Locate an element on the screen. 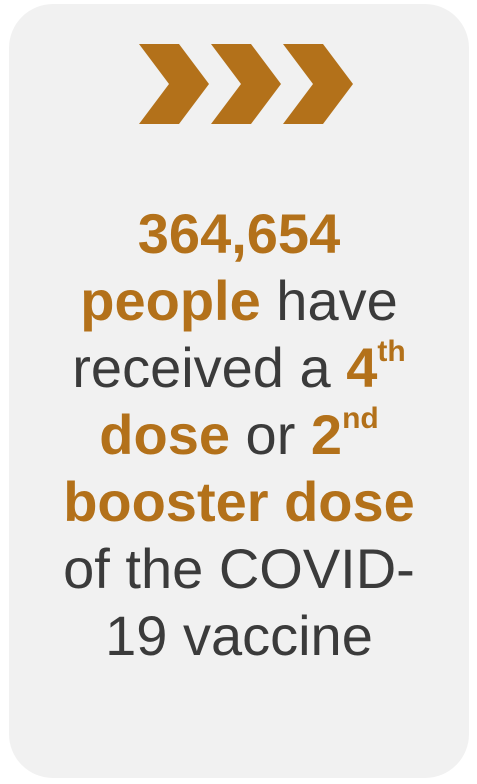 This screenshot has width=477, height=784. people-word: people is located at coordinates (170, 300).